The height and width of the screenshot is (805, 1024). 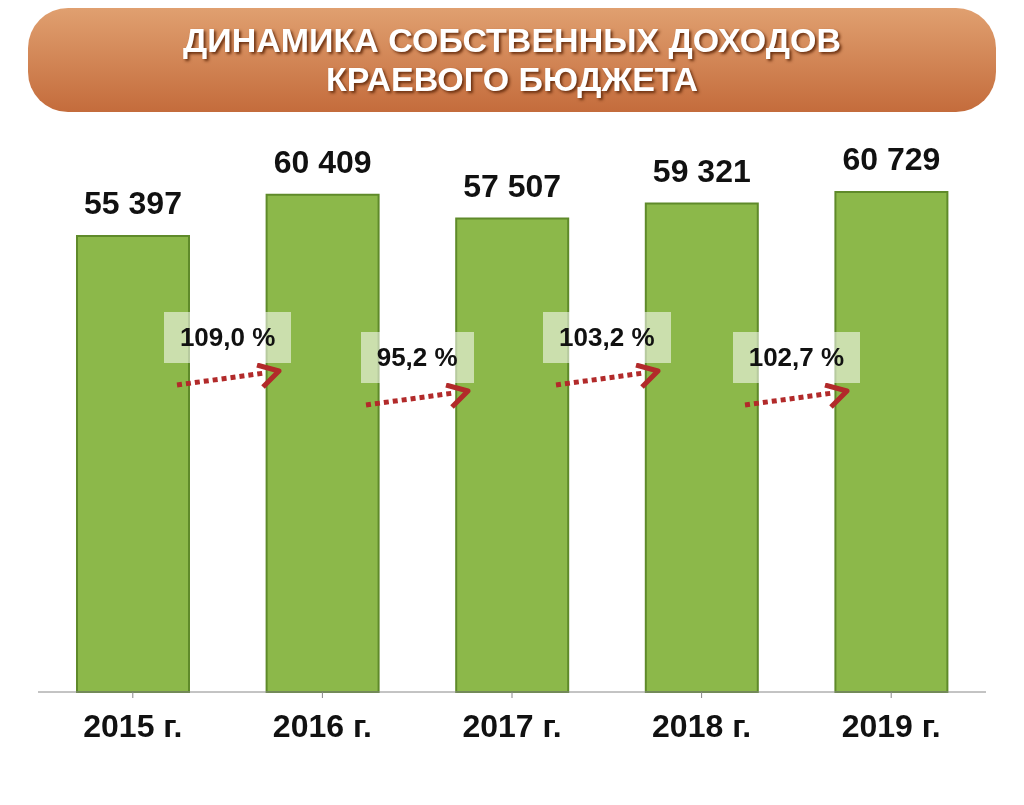 What do you see at coordinates (417, 357) in the screenshot?
I see `annotation: 95,2 %` at bounding box center [417, 357].